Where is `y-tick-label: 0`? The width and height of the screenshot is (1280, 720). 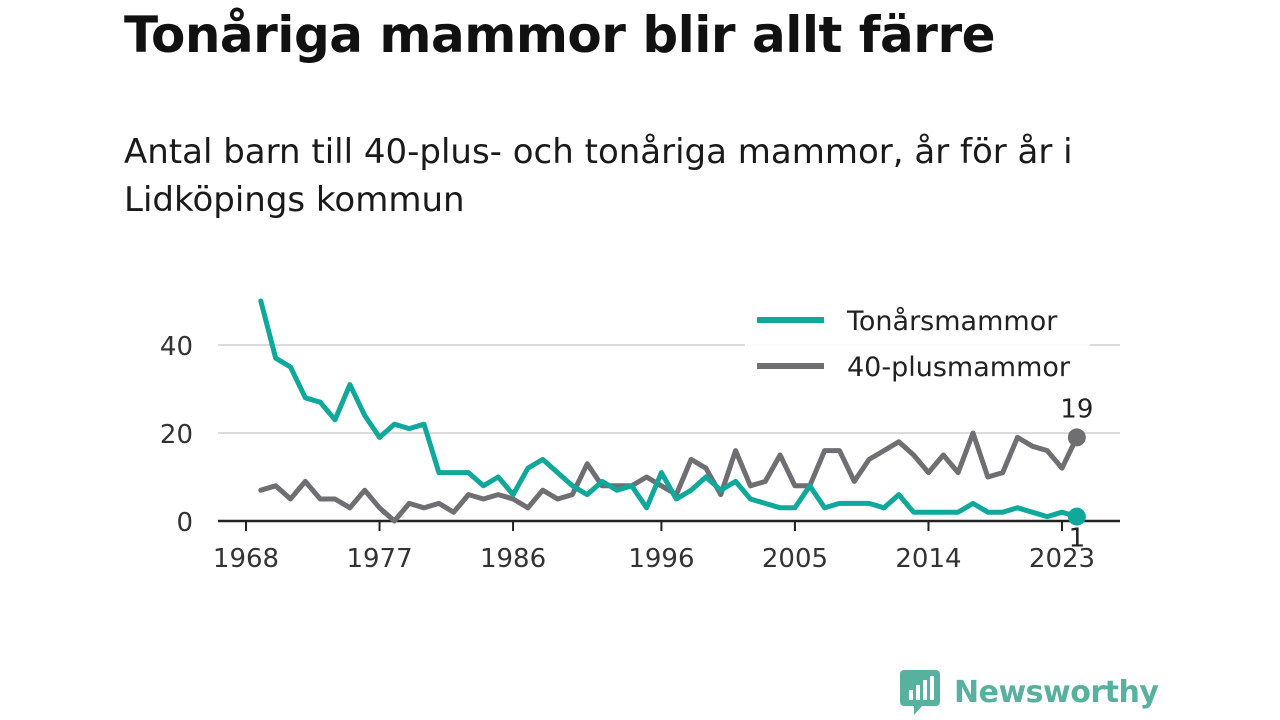 y-tick-label: 0 is located at coordinates (184, 523).